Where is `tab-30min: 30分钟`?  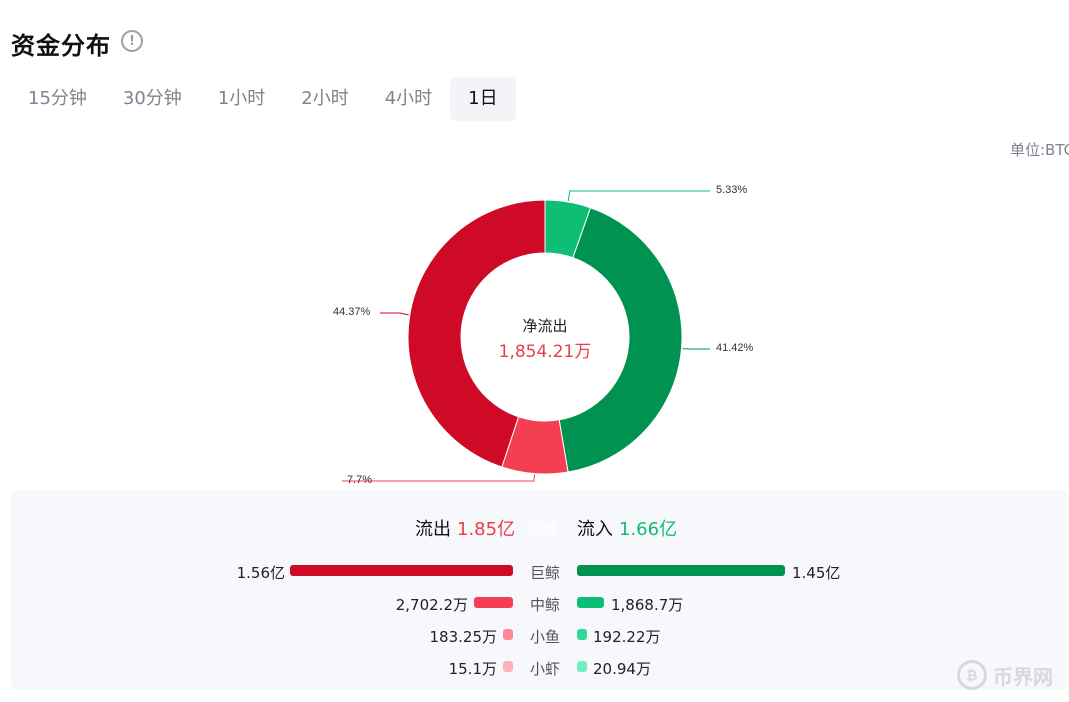
tab-30min: 30分钟 is located at coordinates (152, 98).